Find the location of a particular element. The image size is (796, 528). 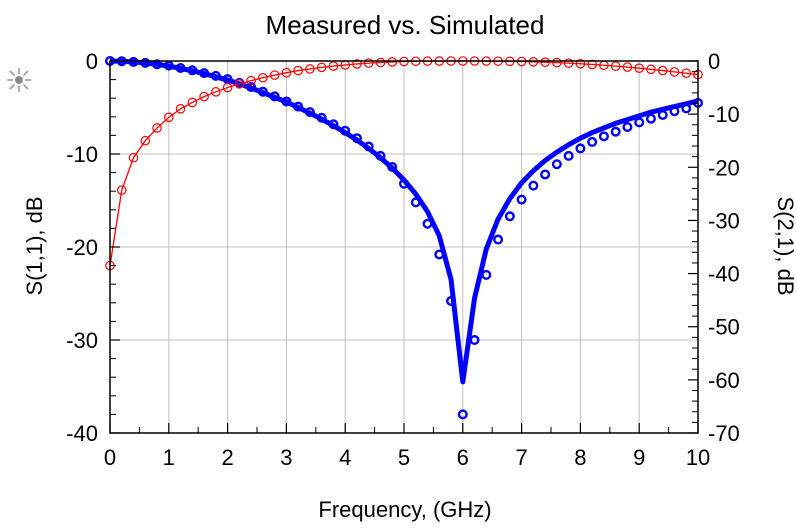

marker-icon-center is located at coordinates (19, 80).